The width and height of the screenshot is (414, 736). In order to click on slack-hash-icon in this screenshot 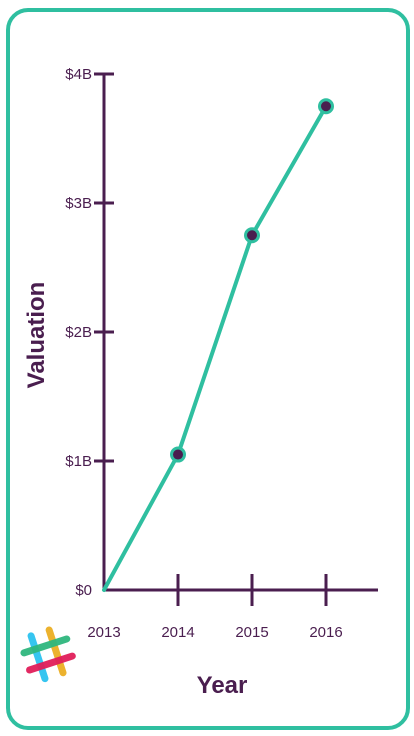, I will do `click(48, 654)`.